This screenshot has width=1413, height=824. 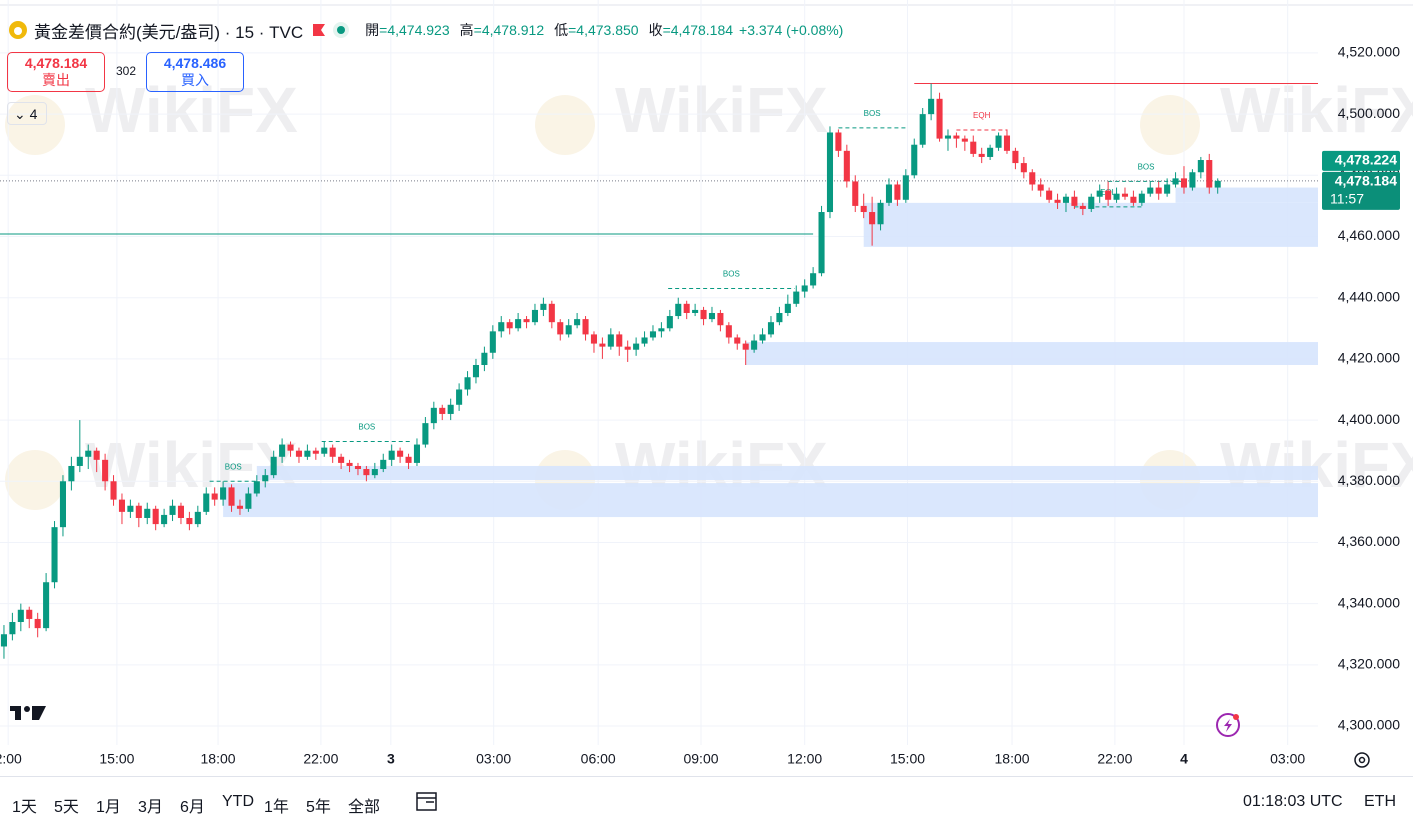 What do you see at coordinates (1369, 480) in the screenshot?
I see `y-tick-label: 4,380.000` at bounding box center [1369, 480].